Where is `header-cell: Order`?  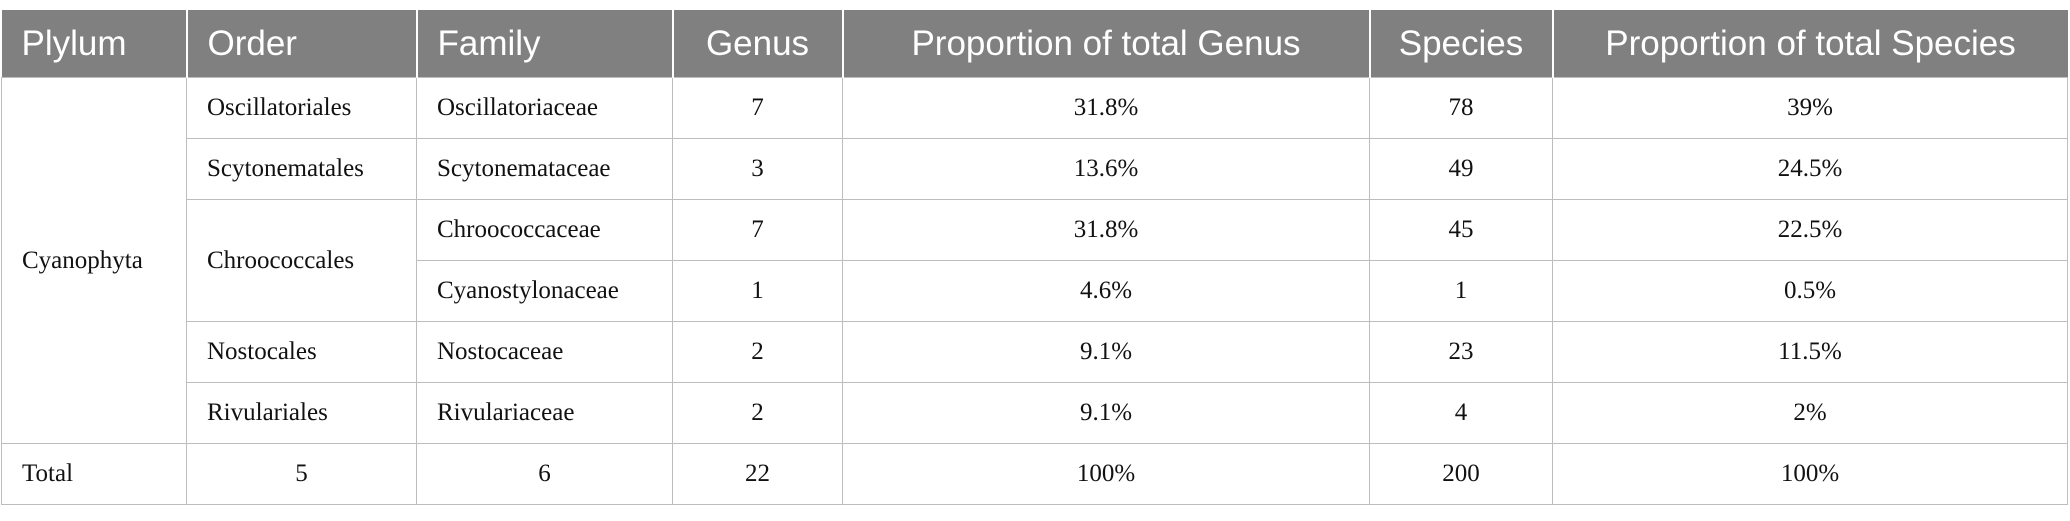
header-cell: Order is located at coordinates (301, 44).